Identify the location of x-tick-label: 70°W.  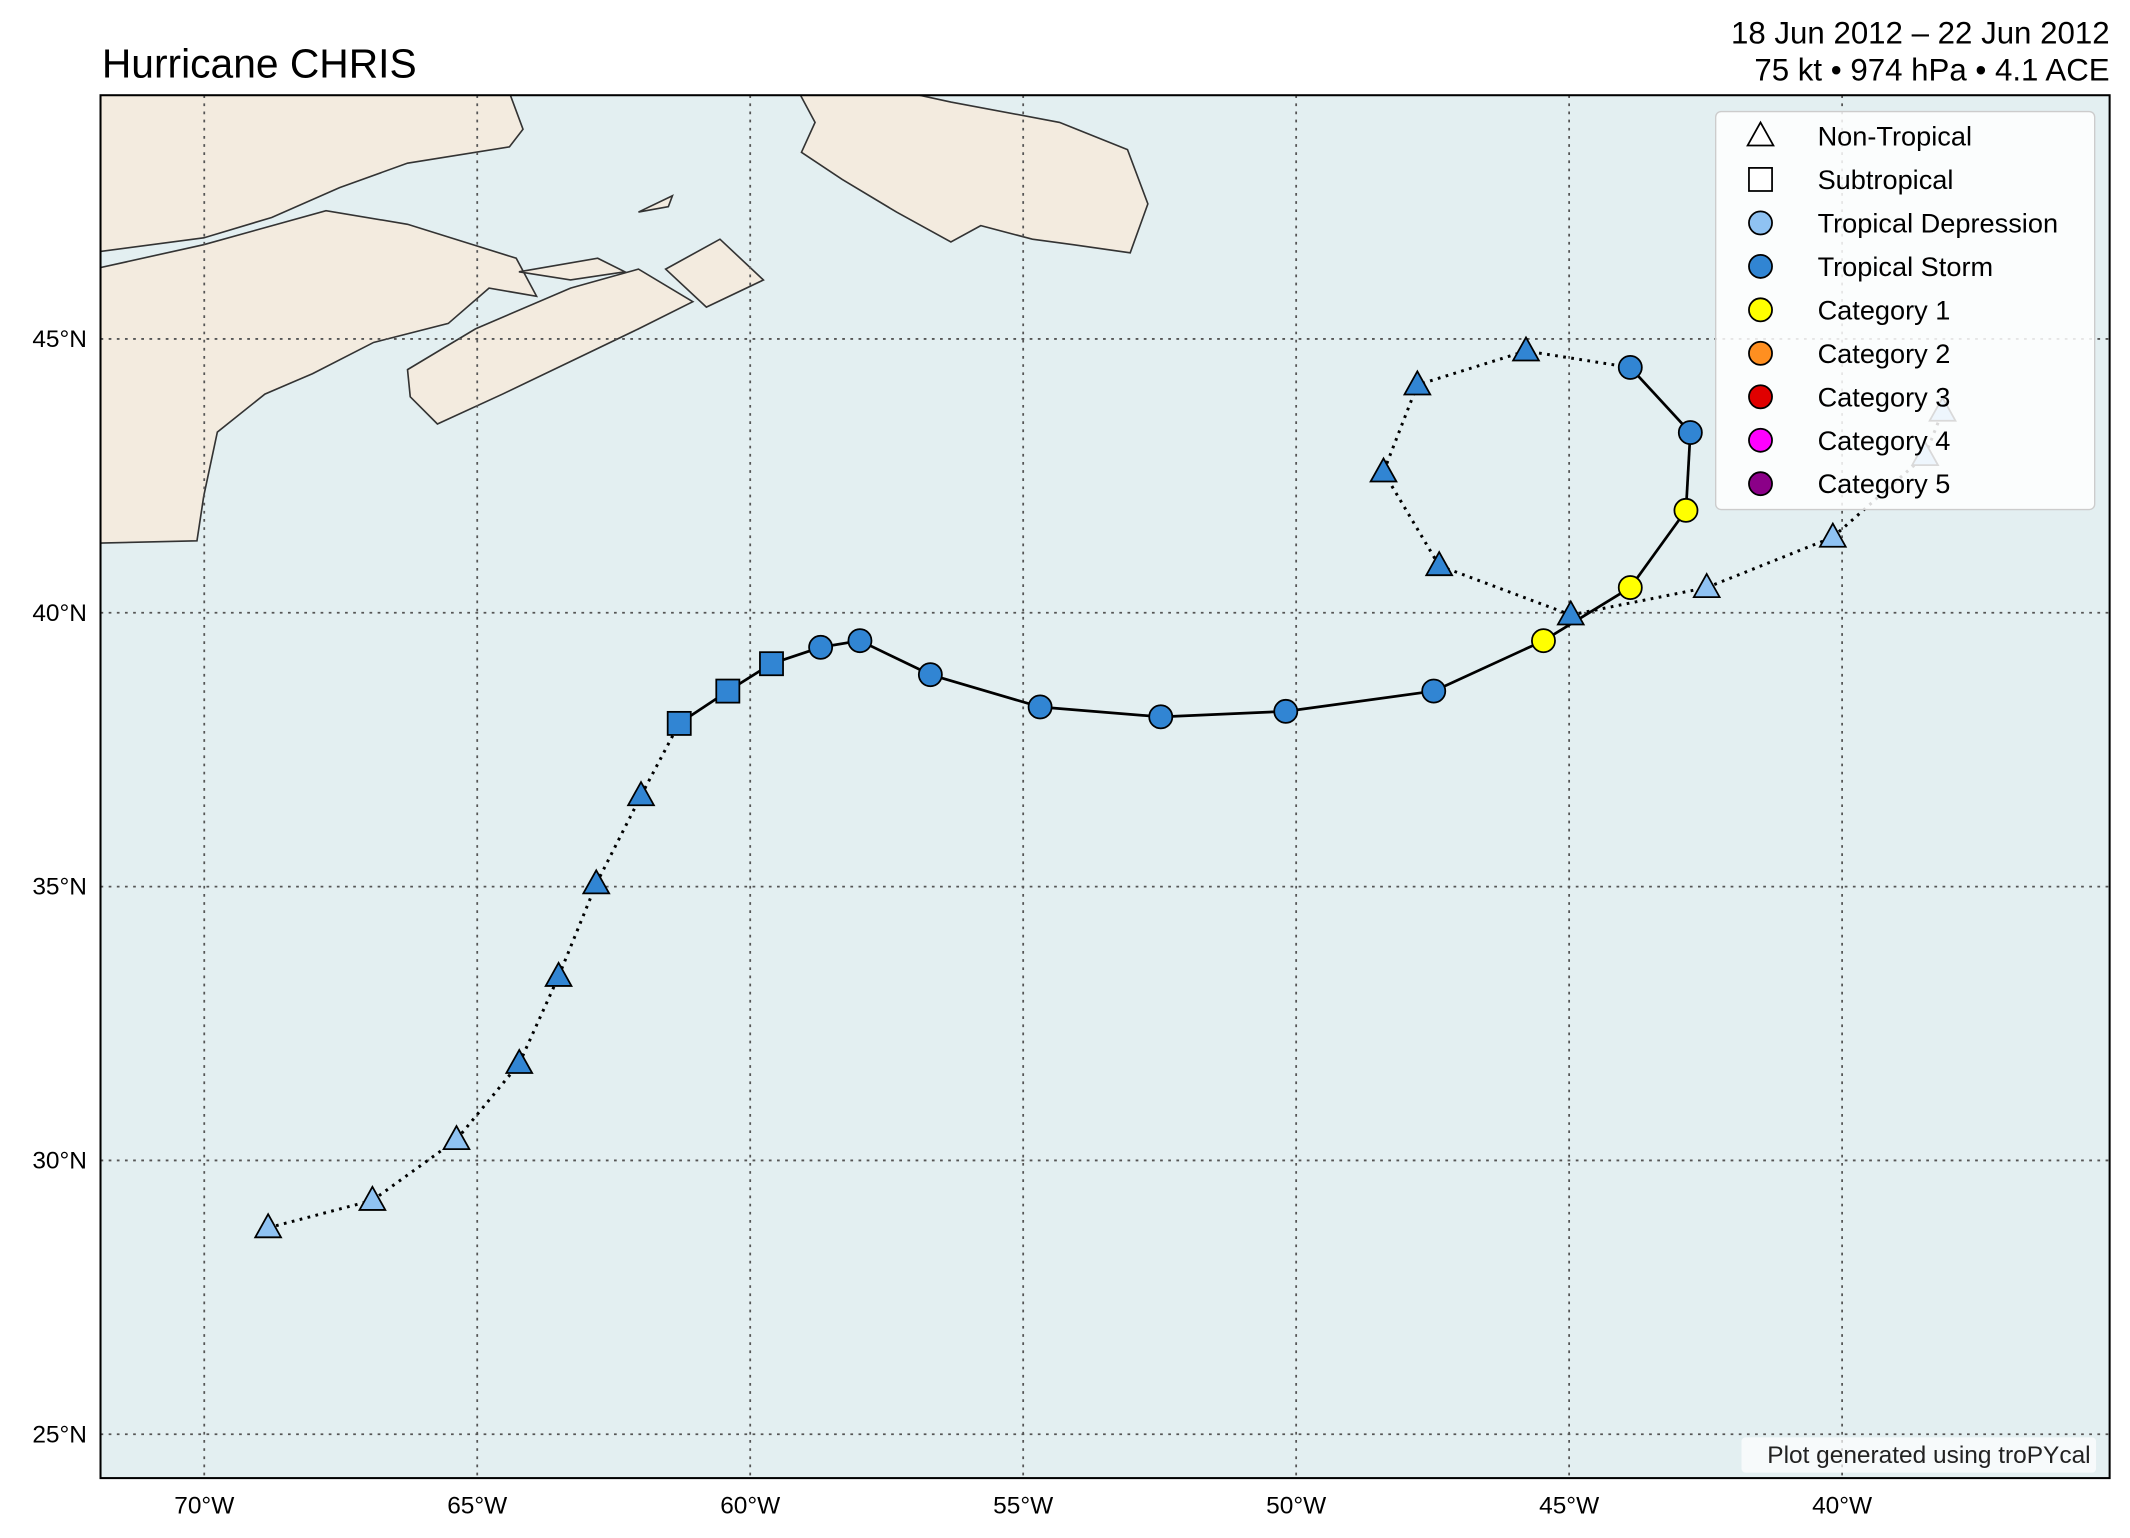
(204, 1505).